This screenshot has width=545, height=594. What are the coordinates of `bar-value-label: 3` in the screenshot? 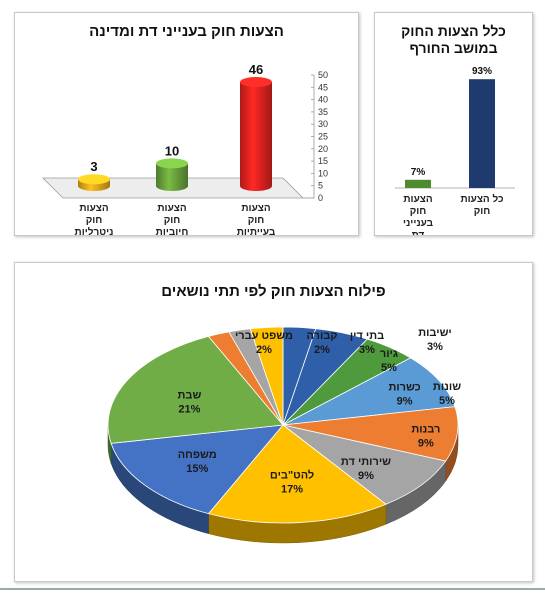 It's located at (93, 166).